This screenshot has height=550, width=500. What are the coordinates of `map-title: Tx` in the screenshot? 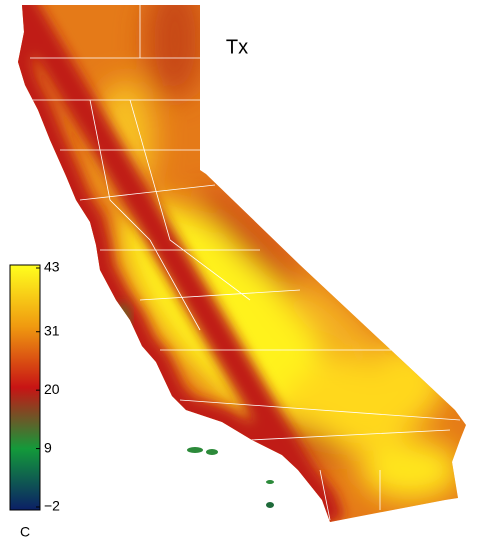 It's located at (237, 47).